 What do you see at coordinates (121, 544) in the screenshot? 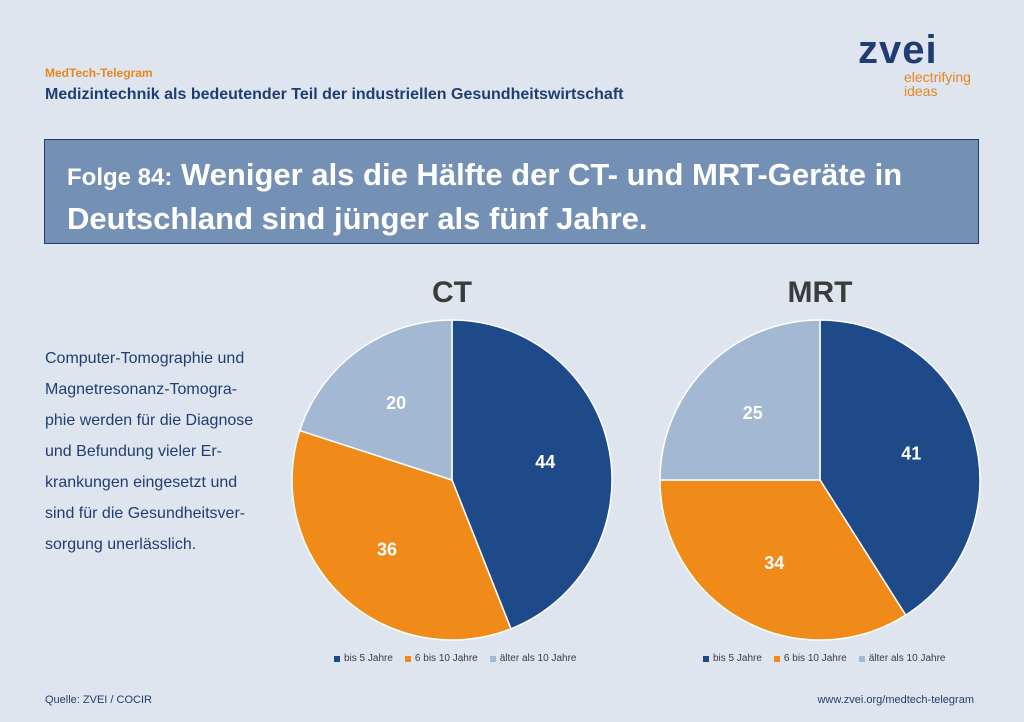
I see `description-line: sorgung unerlässlich.` at bounding box center [121, 544].